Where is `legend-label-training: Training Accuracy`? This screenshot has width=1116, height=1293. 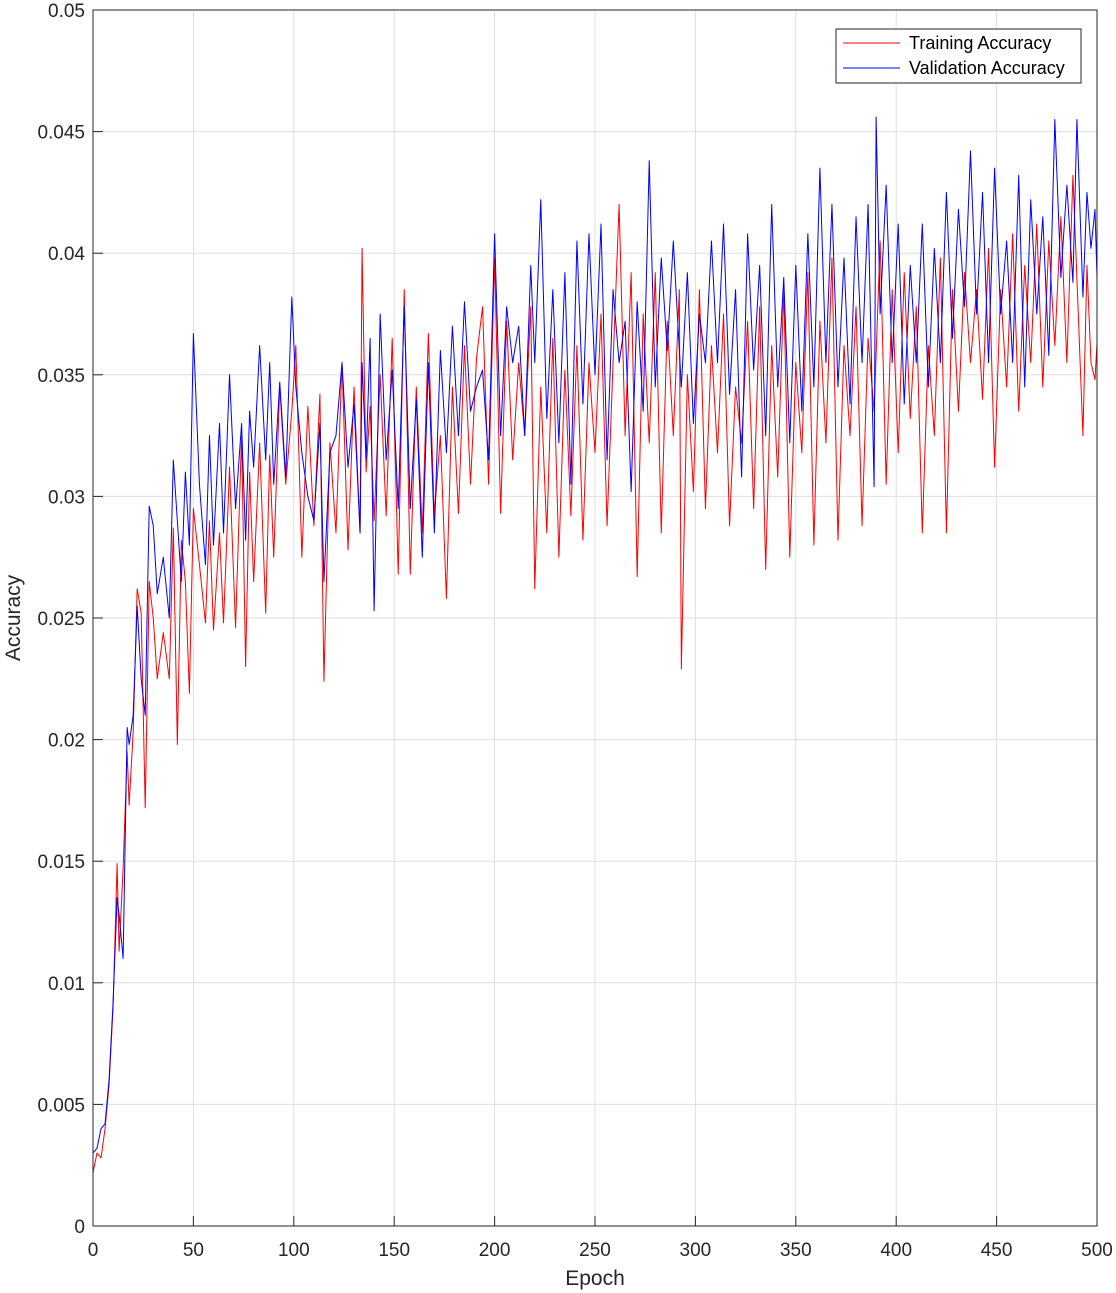
legend-label-training: Training Accuracy is located at coordinates (980, 43).